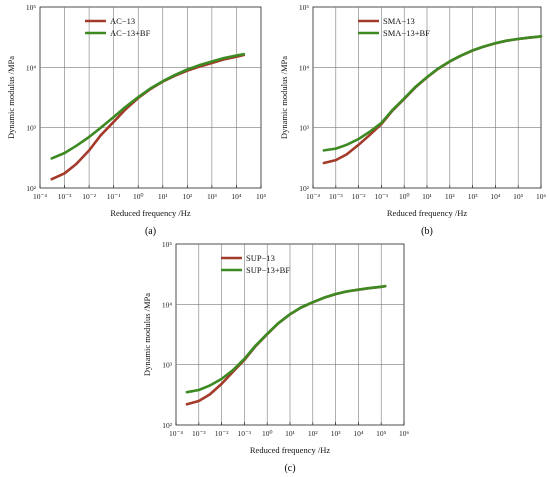 The height and width of the screenshot is (477, 550). Describe the element at coordinates (260, 258) in the screenshot. I see `legend-label: SUP−13` at that location.